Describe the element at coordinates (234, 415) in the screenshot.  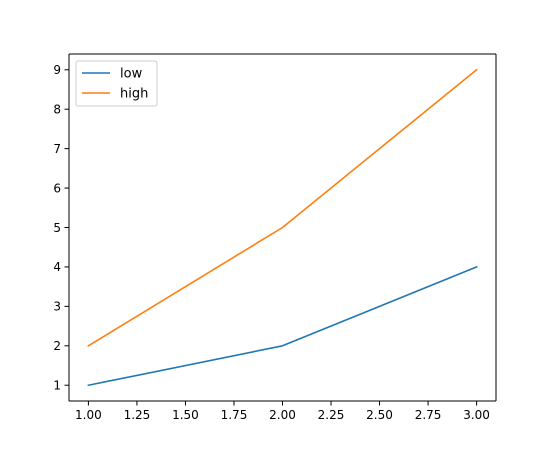
I see `x-tick-label: 1.75` at that location.